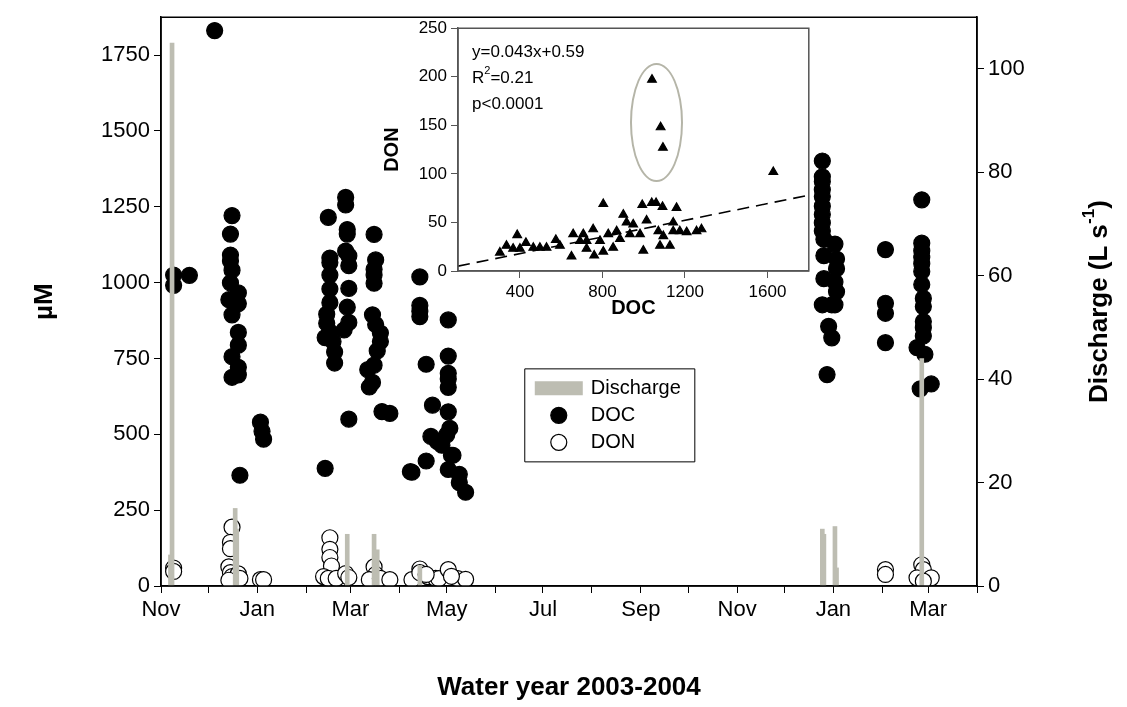 This screenshot has width=1127, height=707. I want to click on x-tick-label: Jul, so click(543, 609).